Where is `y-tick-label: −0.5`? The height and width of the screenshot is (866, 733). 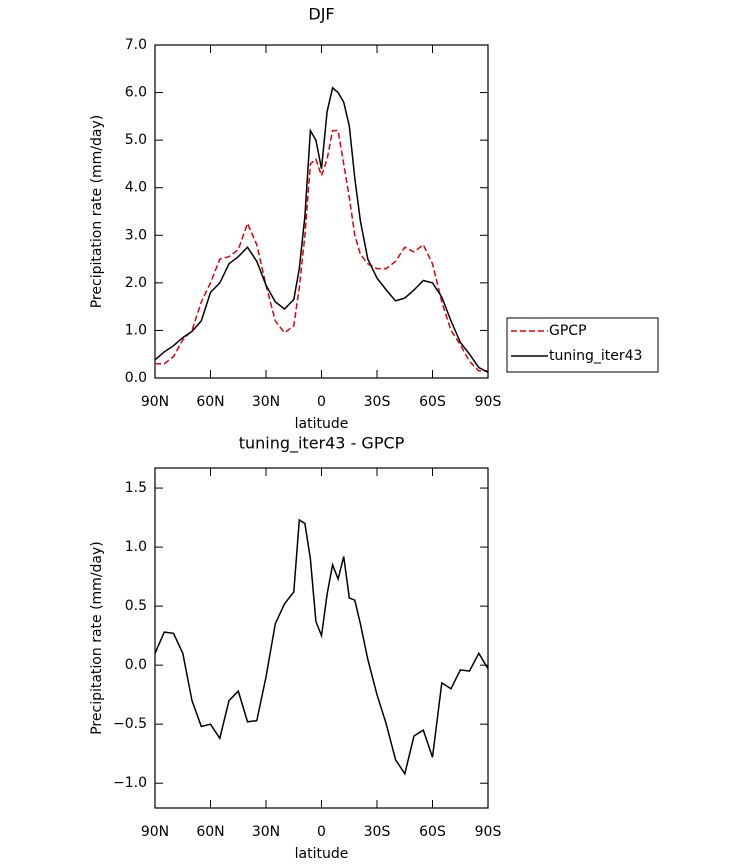
y-tick-label: −0.5 is located at coordinates (130, 724).